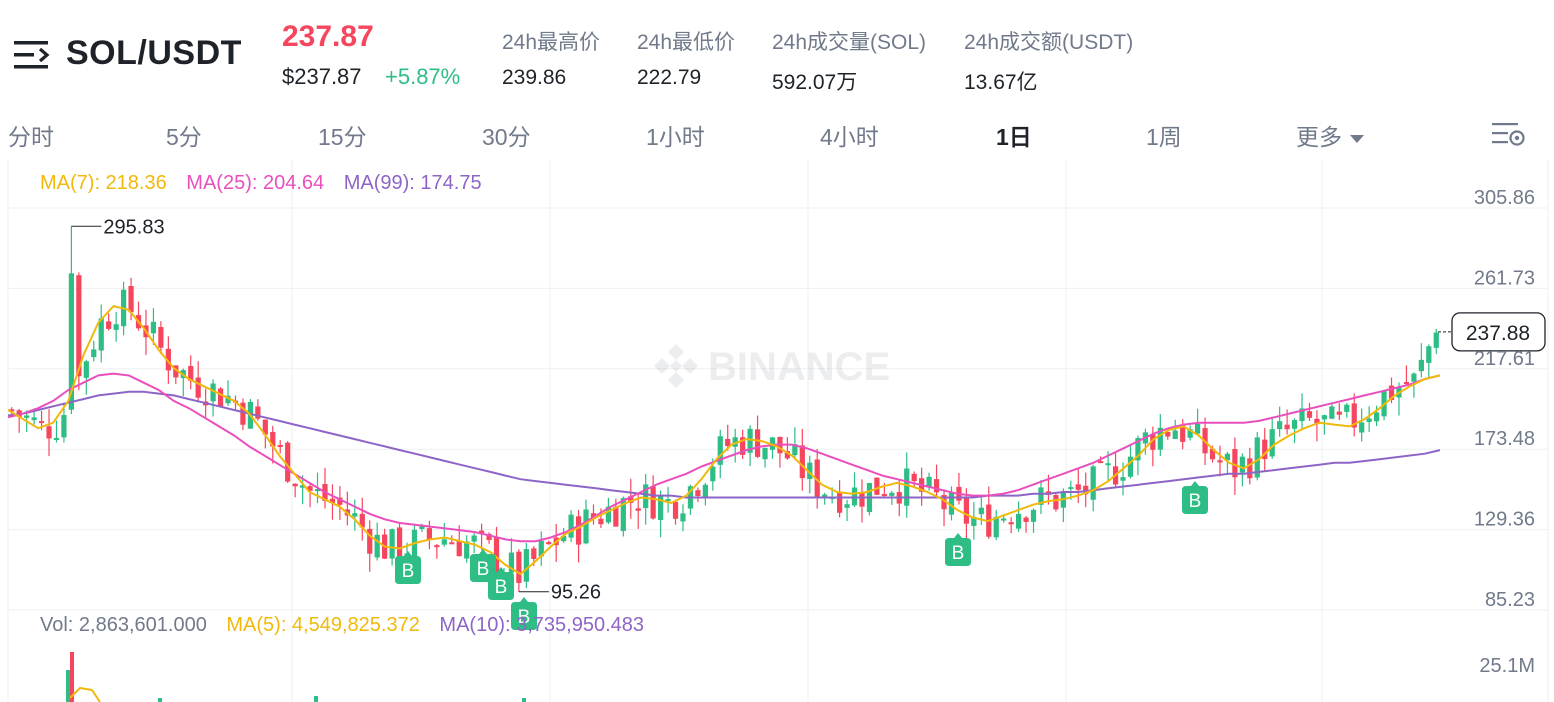 The width and height of the screenshot is (1554, 702). I want to click on volume-bar, so click(316, 699).